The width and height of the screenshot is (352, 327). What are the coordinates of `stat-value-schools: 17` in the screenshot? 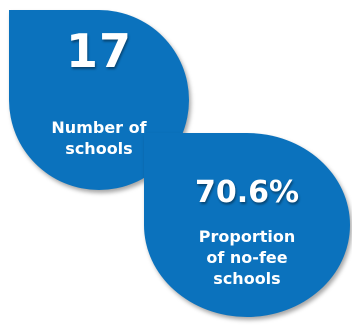 It's located at (98, 51).